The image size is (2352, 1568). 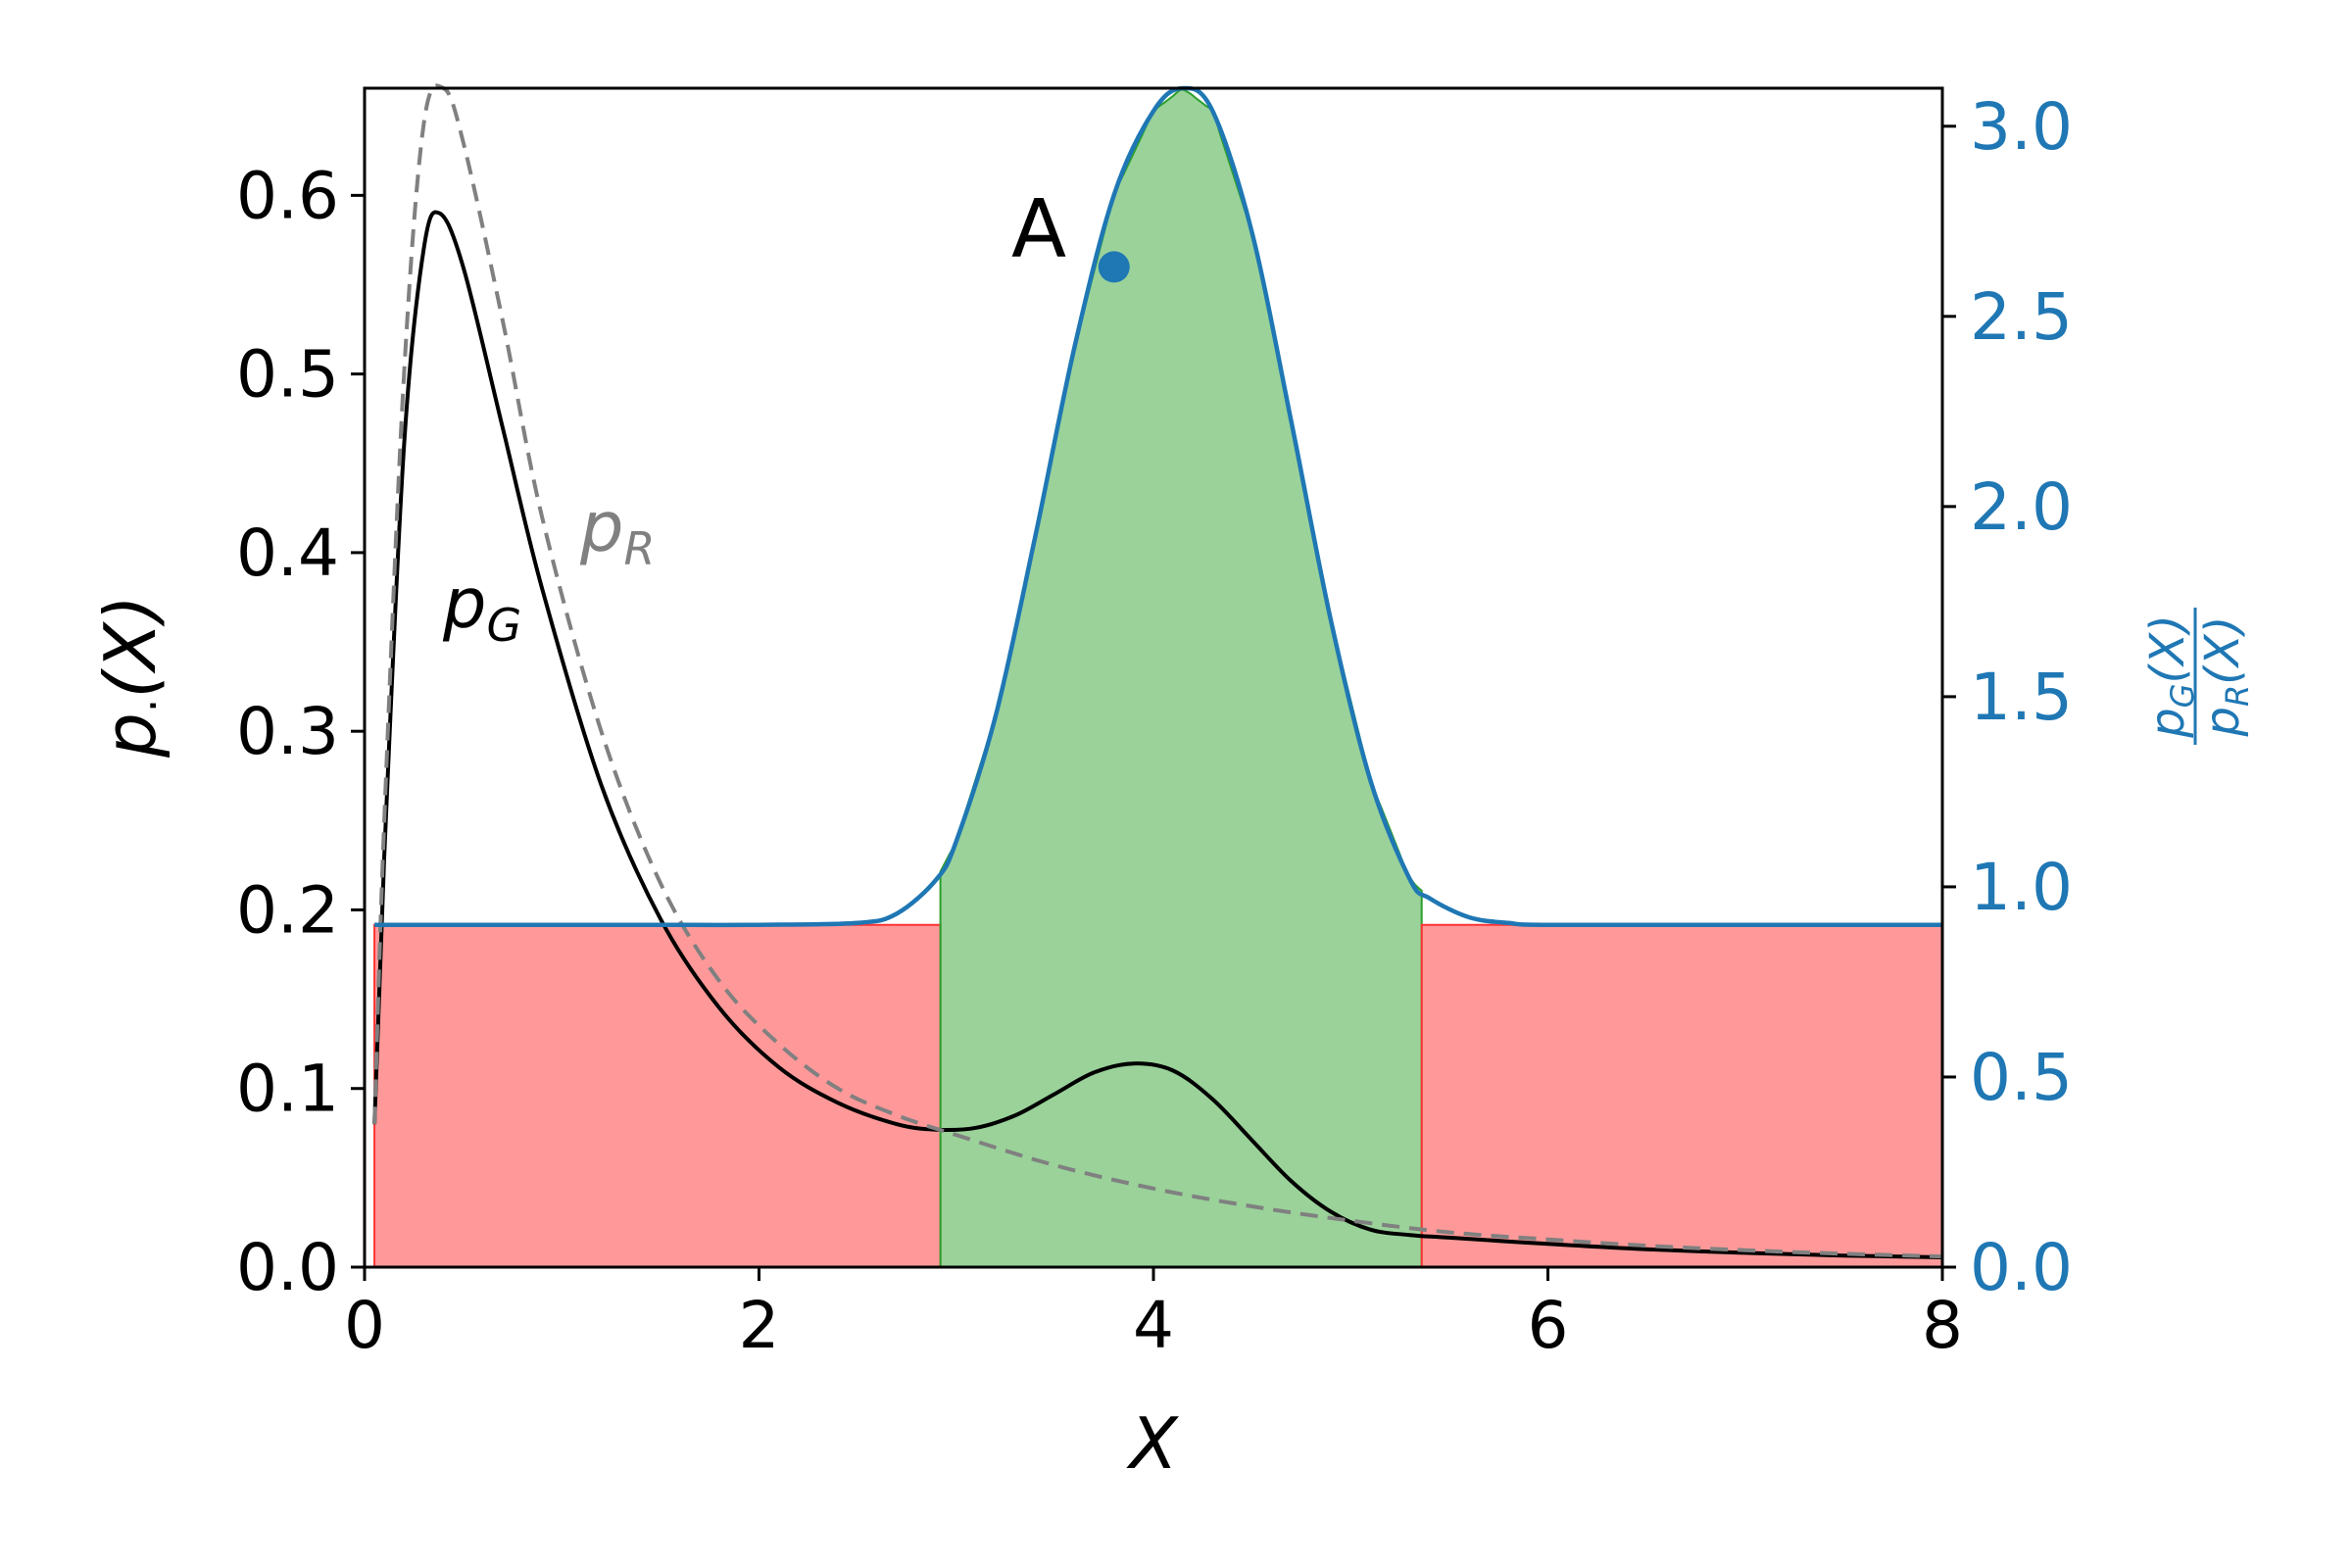 What do you see at coordinates (364, 1325) in the screenshot?
I see `x-tick-label: 0` at bounding box center [364, 1325].